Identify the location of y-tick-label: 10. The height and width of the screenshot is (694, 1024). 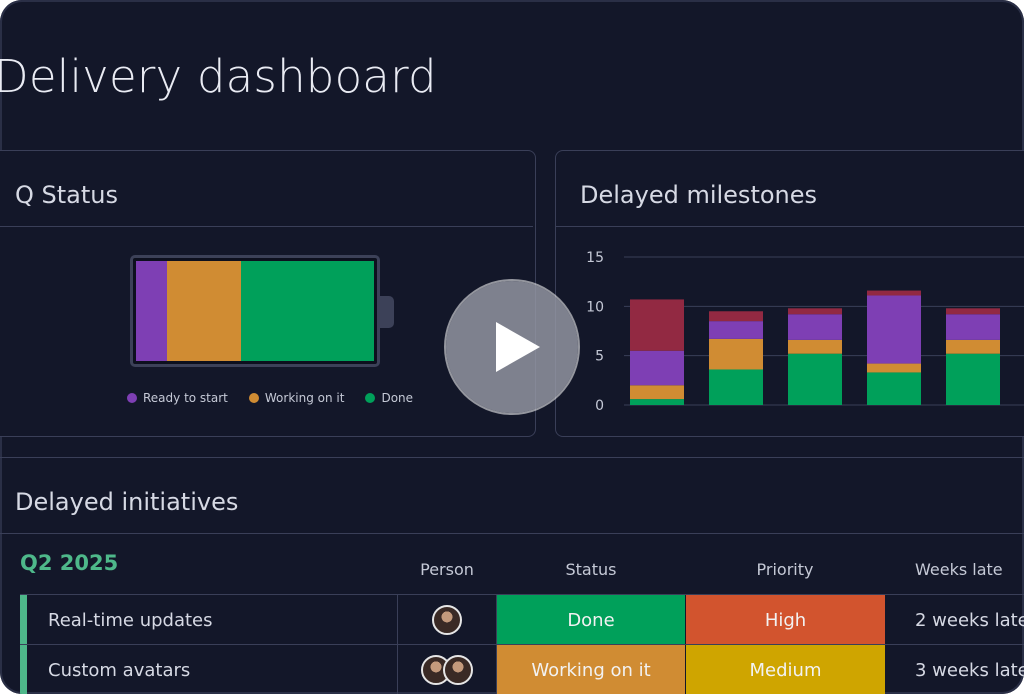
(595, 307).